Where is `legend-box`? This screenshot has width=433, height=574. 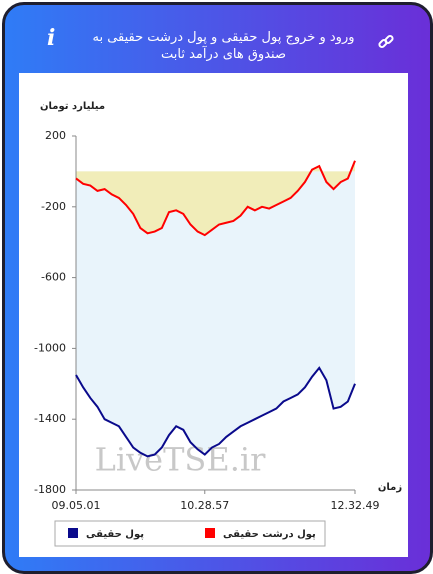 legend-box is located at coordinates (190, 533).